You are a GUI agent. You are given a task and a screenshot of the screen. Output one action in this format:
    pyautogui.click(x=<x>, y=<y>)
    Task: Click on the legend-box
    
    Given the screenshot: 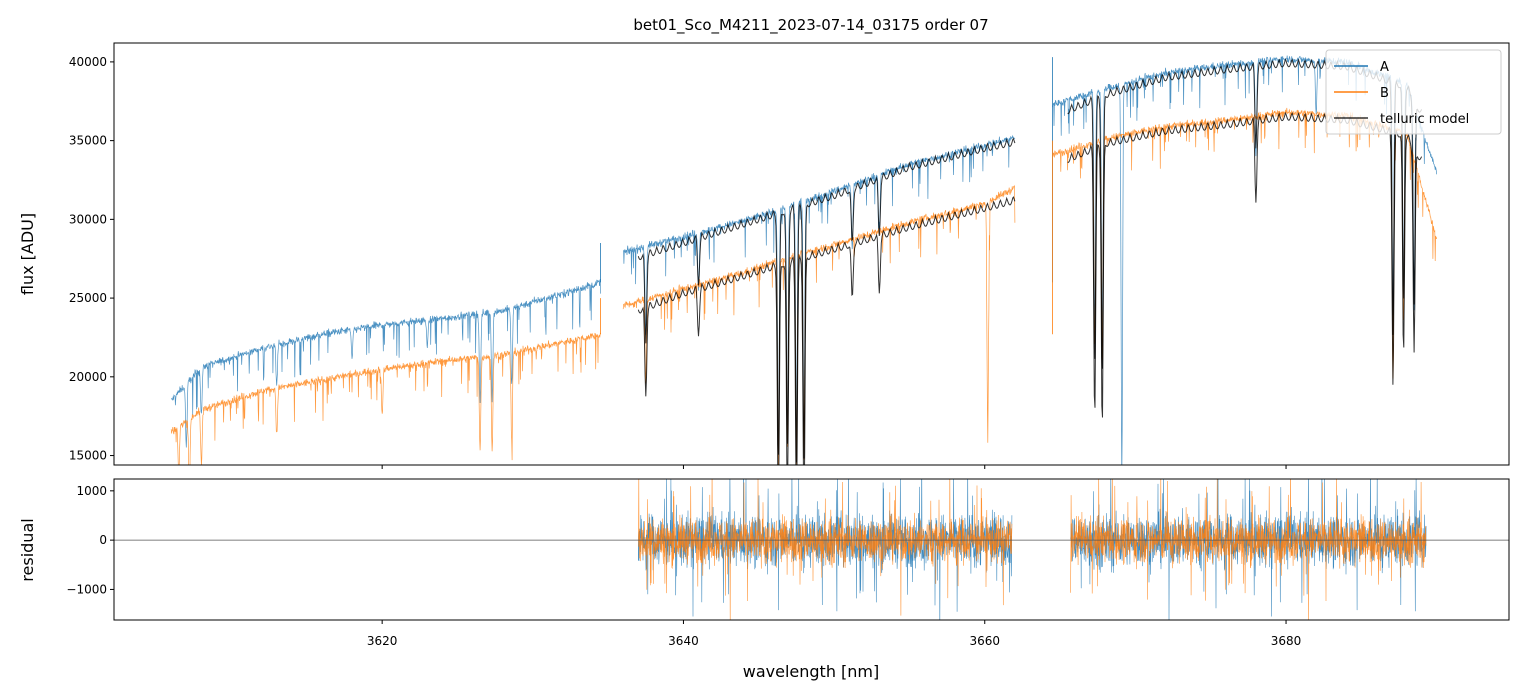 What is the action you would take?
    pyautogui.click(x=1413, y=92)
    